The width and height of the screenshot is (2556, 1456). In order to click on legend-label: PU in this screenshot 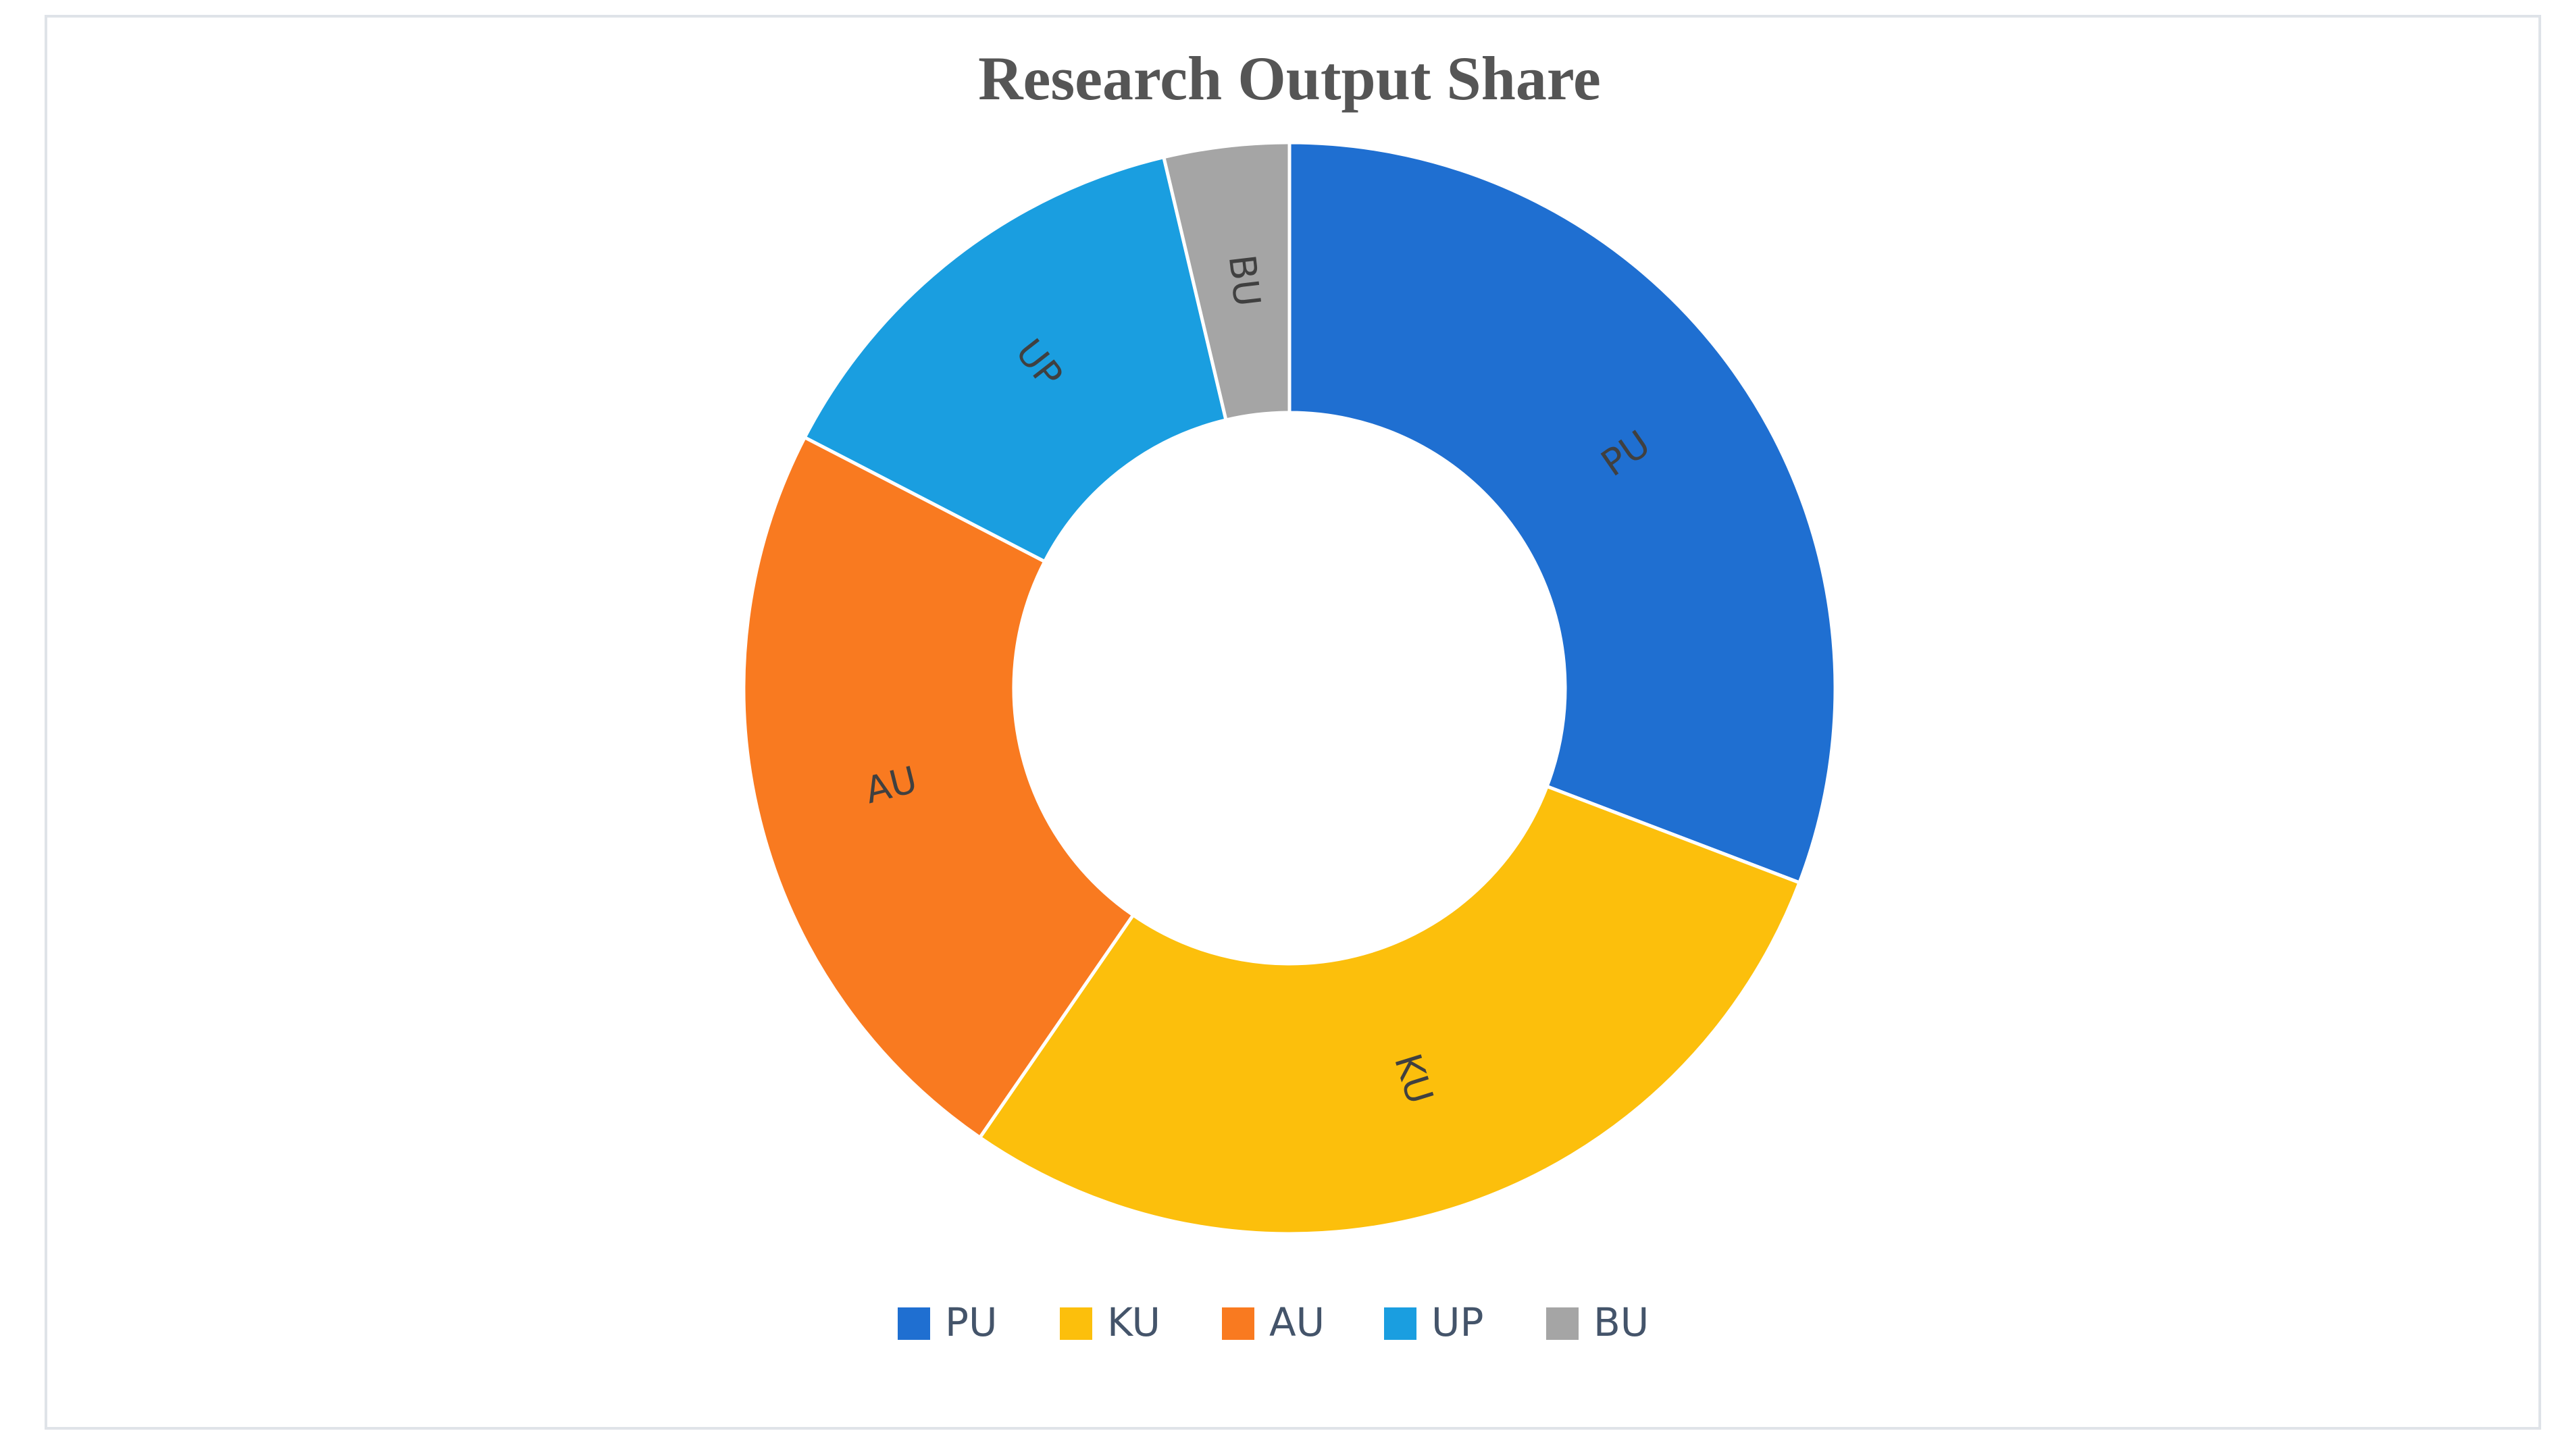, I will do `click(971, 1322)`.